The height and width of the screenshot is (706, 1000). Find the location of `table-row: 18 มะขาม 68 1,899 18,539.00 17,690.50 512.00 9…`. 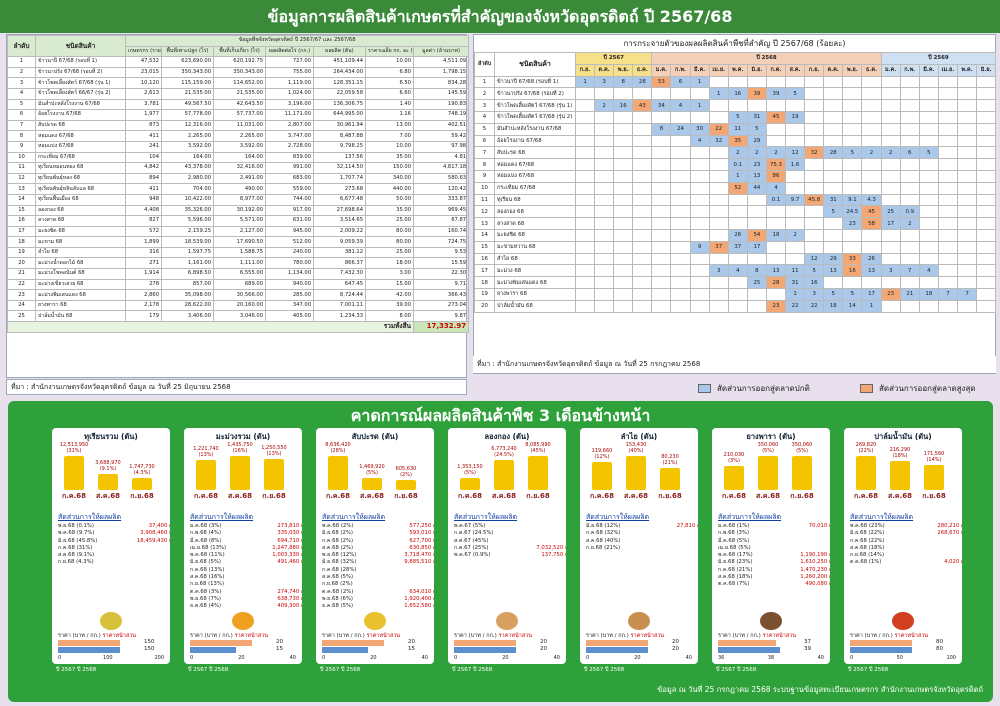

table-row: 18 มะขาม 68 1,899 18,539.00 17,690.50 512.00 9… is located at coordinates (238, 242).